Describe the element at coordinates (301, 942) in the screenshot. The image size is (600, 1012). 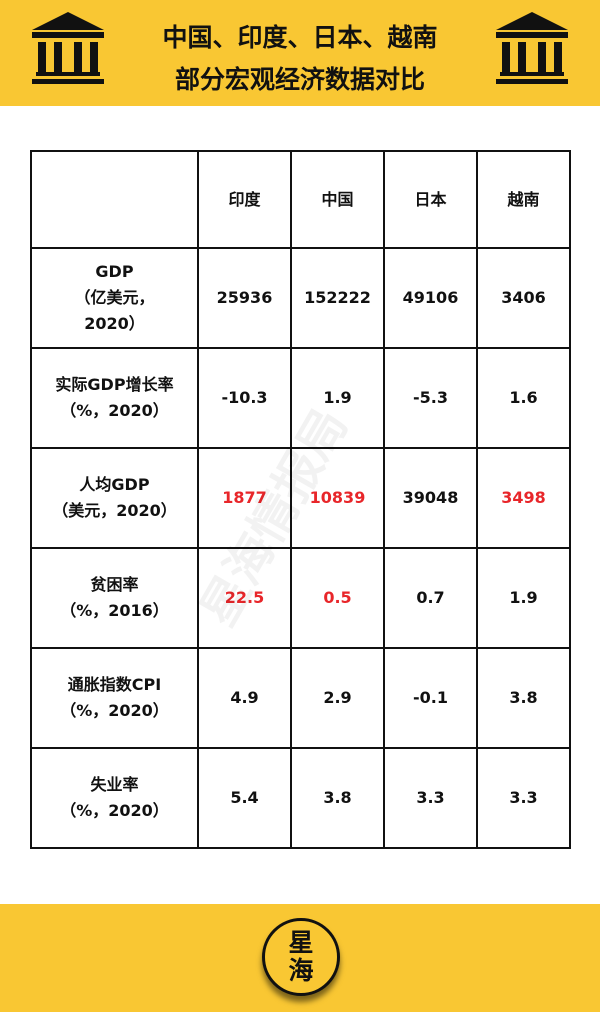
I see `logo-char: 星` at that location.